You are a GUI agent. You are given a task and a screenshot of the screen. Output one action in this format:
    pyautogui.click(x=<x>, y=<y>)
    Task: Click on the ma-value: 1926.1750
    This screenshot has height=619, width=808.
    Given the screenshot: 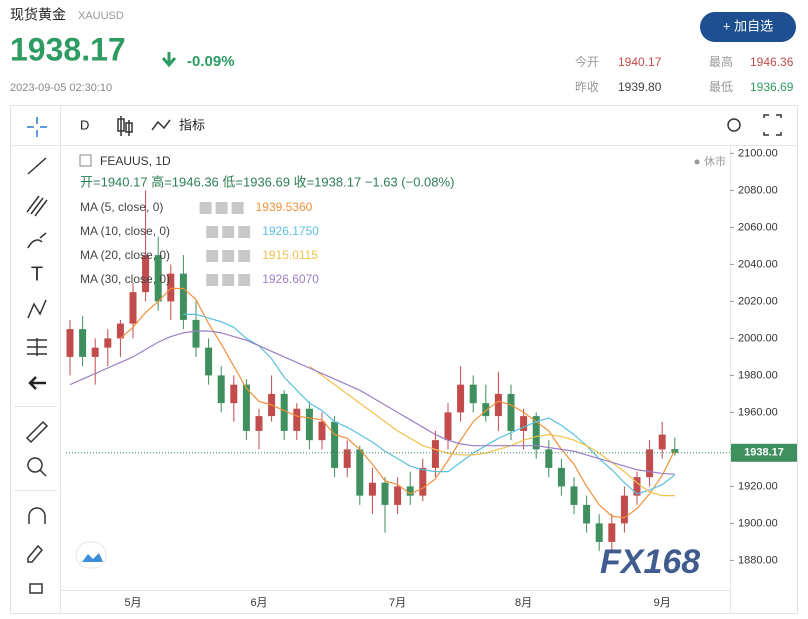 What is the action you would take?
    pyautogui.click(x=290, y=231)
    